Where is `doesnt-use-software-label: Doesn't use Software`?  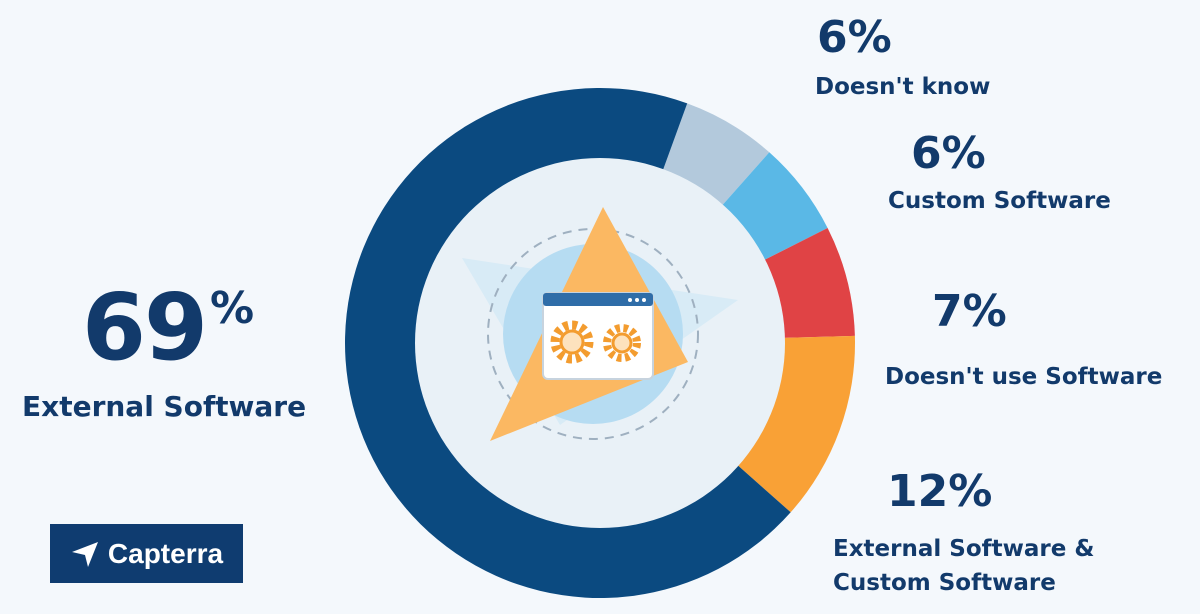 doesnt-use-software-label: Doesn't use Software is located at coordinates (1024, 377).